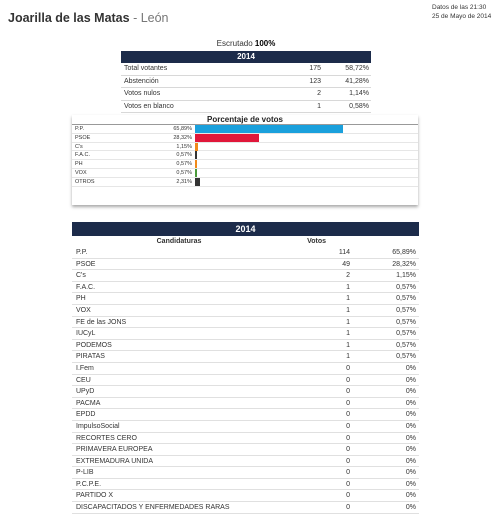  What do you see at coordinates (245, 276) in the screenshot?
I see `table-row: C's 2 1,15%` at bounding box center [245, 276].